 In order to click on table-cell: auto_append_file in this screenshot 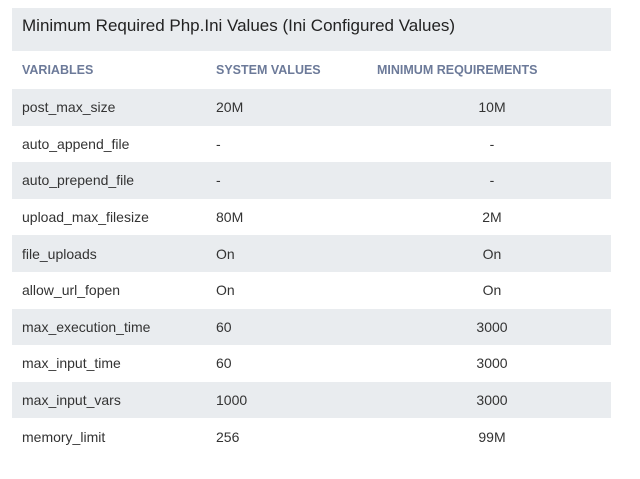, I will do `click(76, 143)`.